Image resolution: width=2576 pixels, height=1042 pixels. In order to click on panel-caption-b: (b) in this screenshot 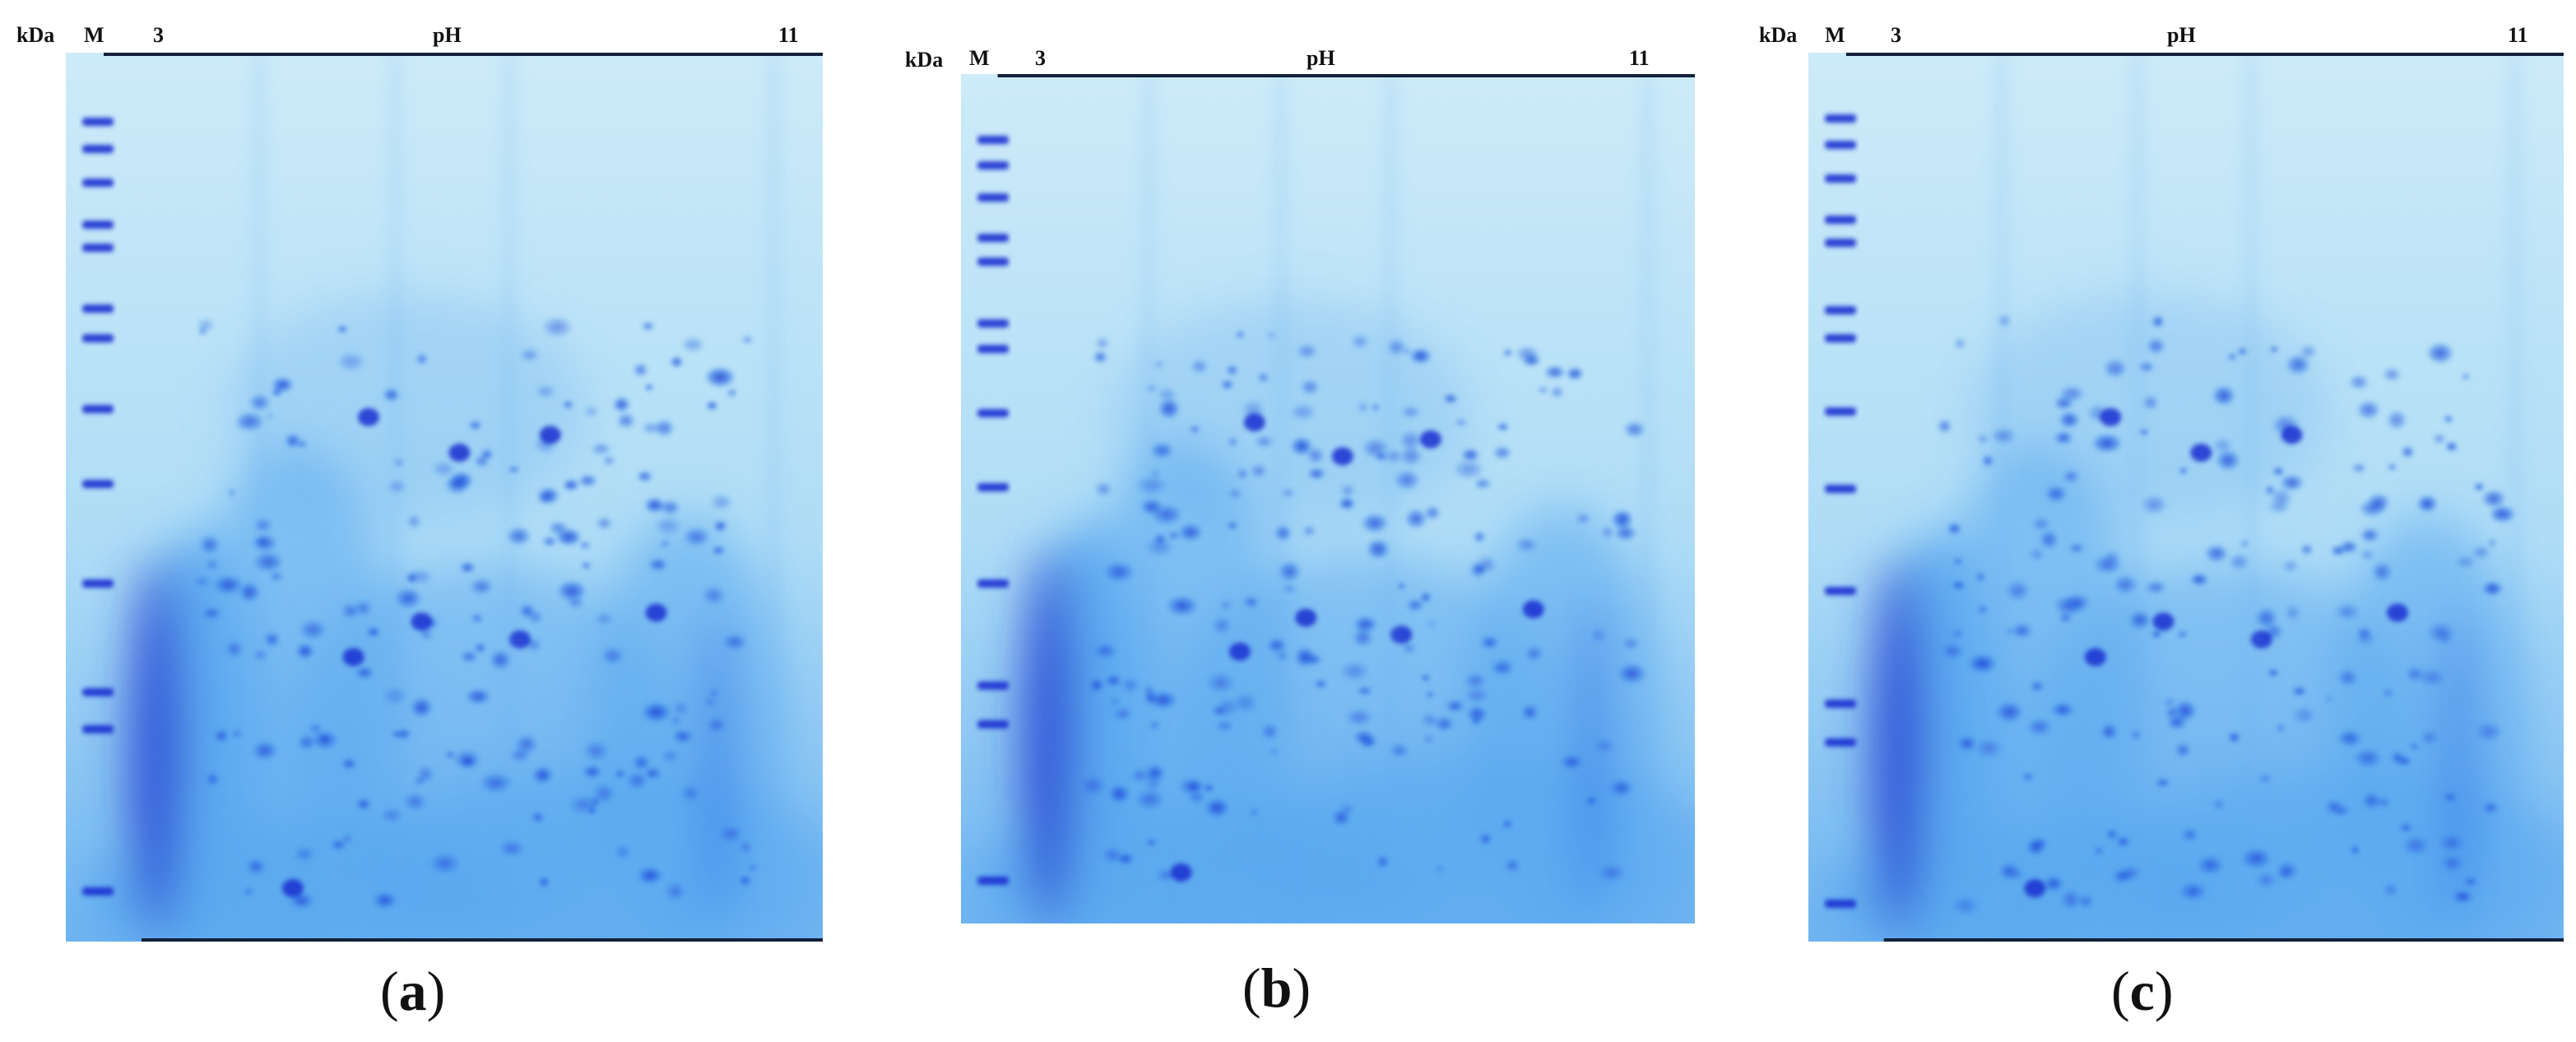, I will do `click(1276, 988)`.